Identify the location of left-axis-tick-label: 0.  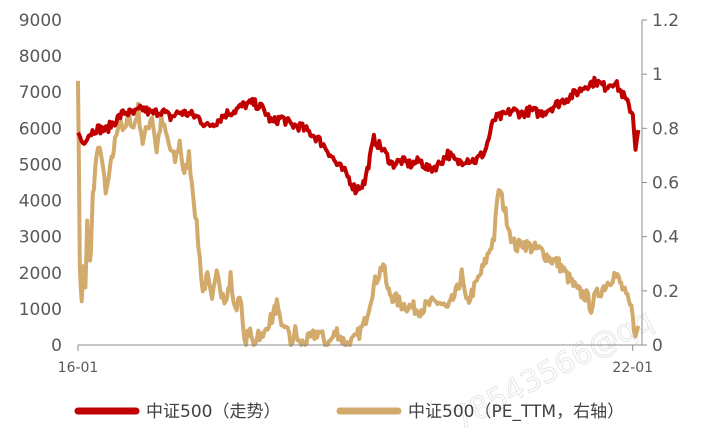
(56, 346).